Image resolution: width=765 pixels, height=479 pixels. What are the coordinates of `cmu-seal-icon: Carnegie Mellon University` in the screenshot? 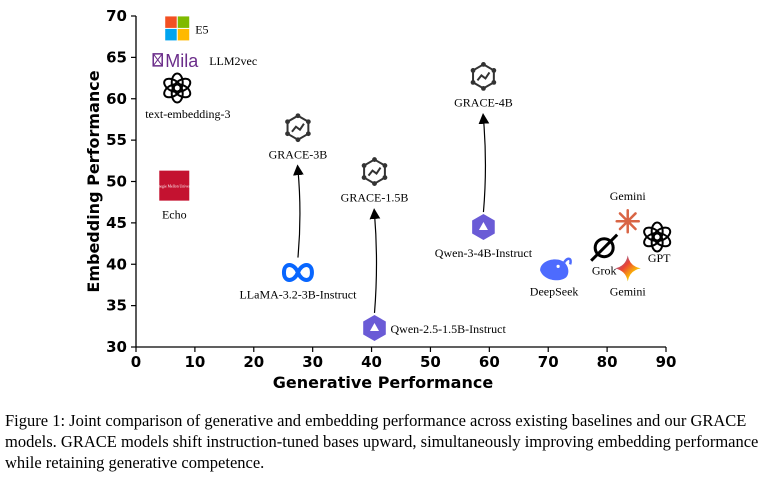 It's located at (174, 185).